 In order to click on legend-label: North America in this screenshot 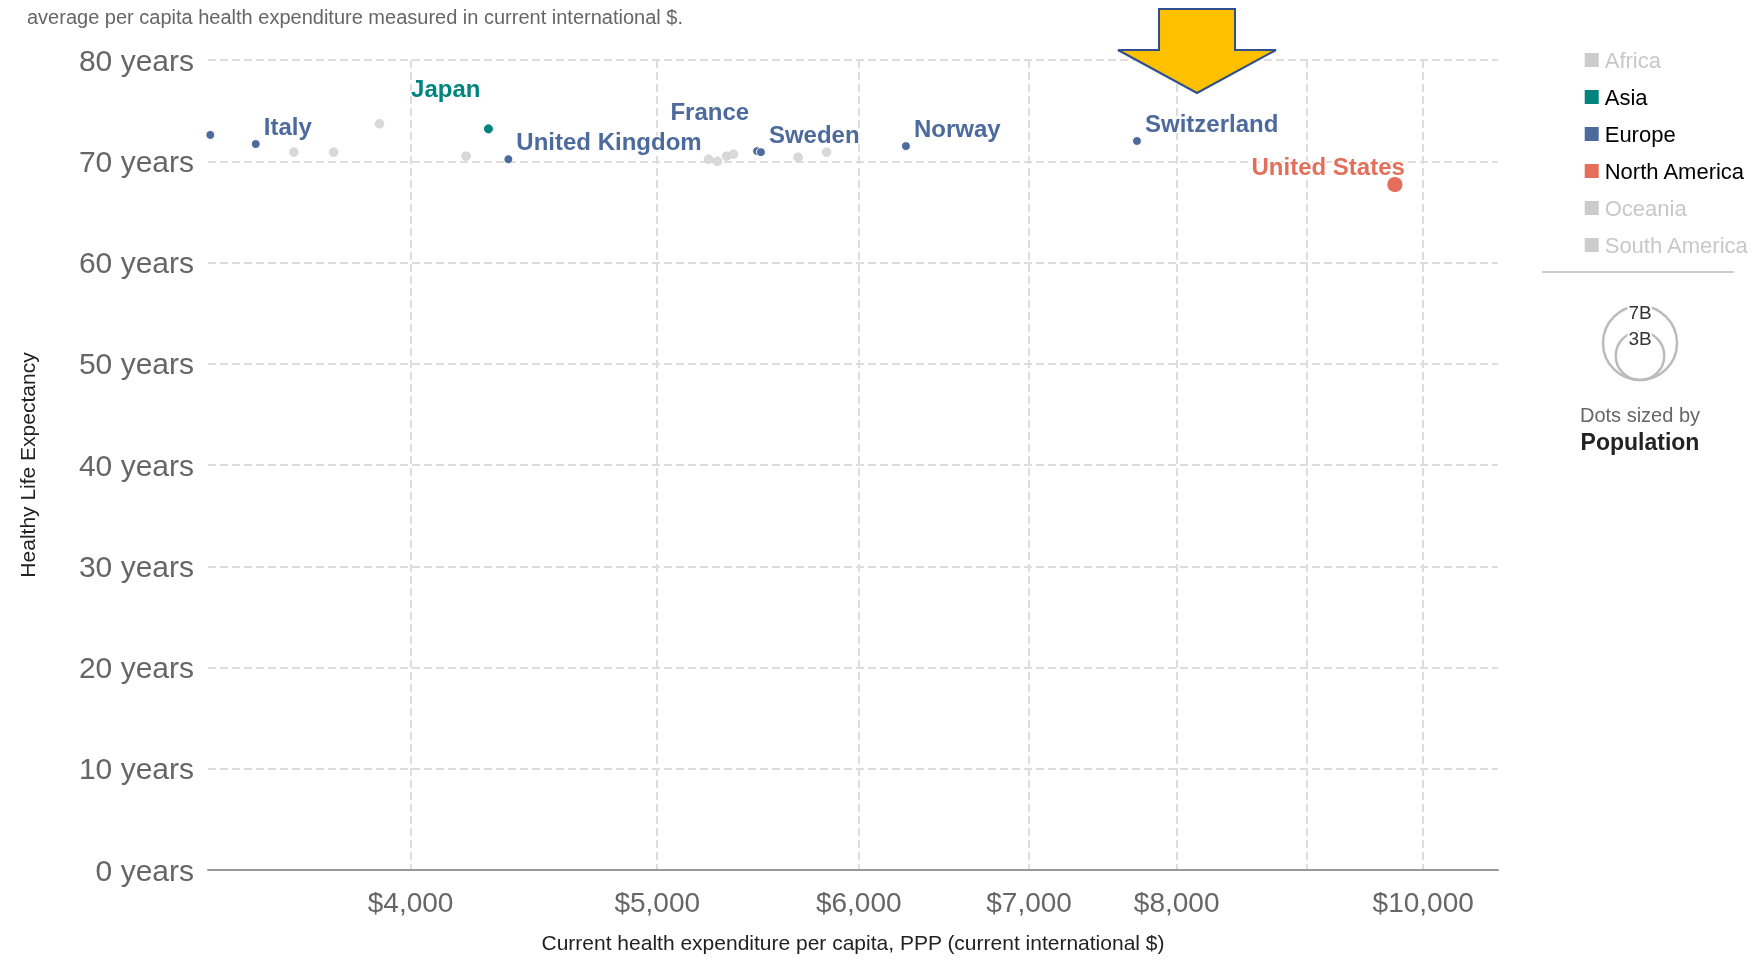, I will do `click(1674, 171)`.